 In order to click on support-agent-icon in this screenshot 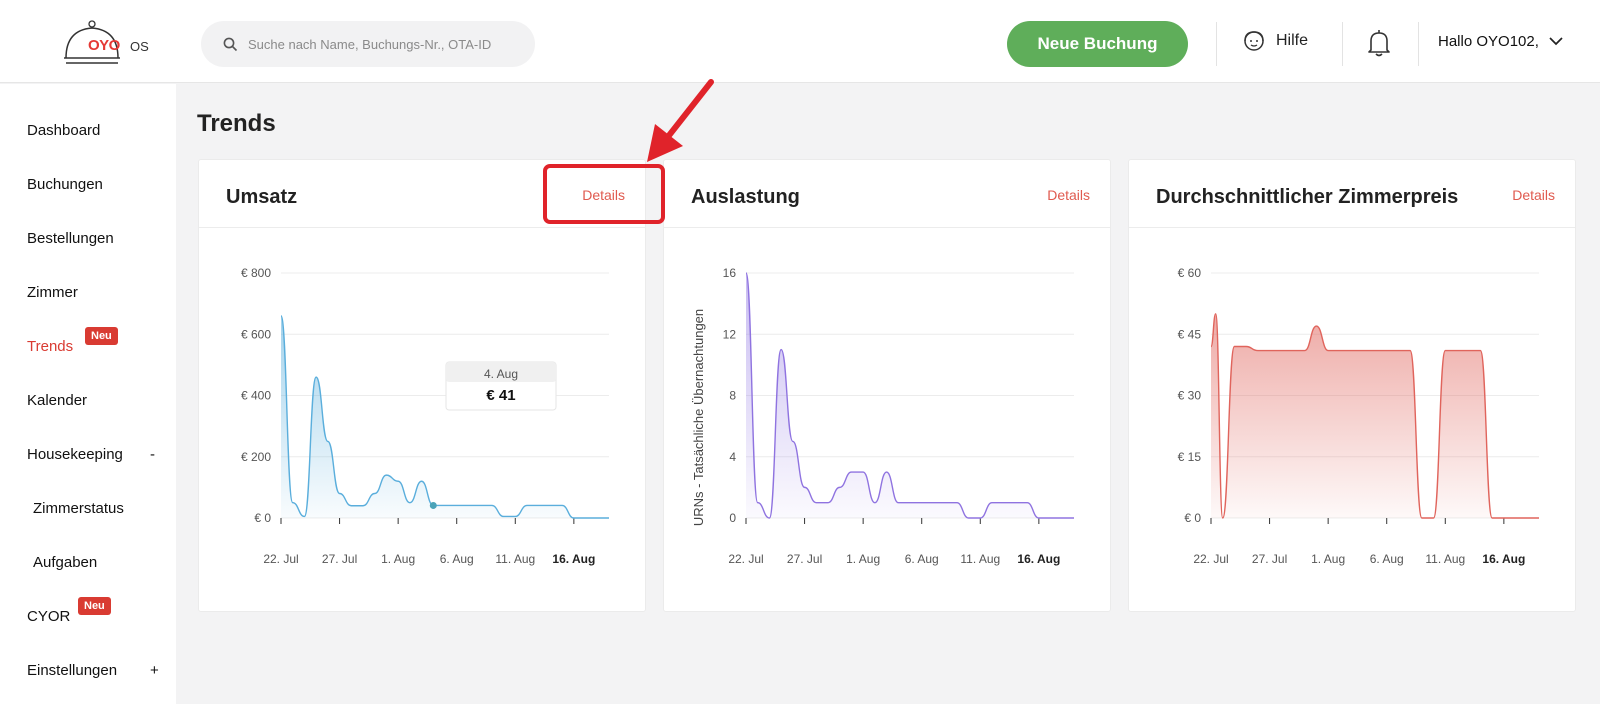, I will do `click(1254, 41)`.